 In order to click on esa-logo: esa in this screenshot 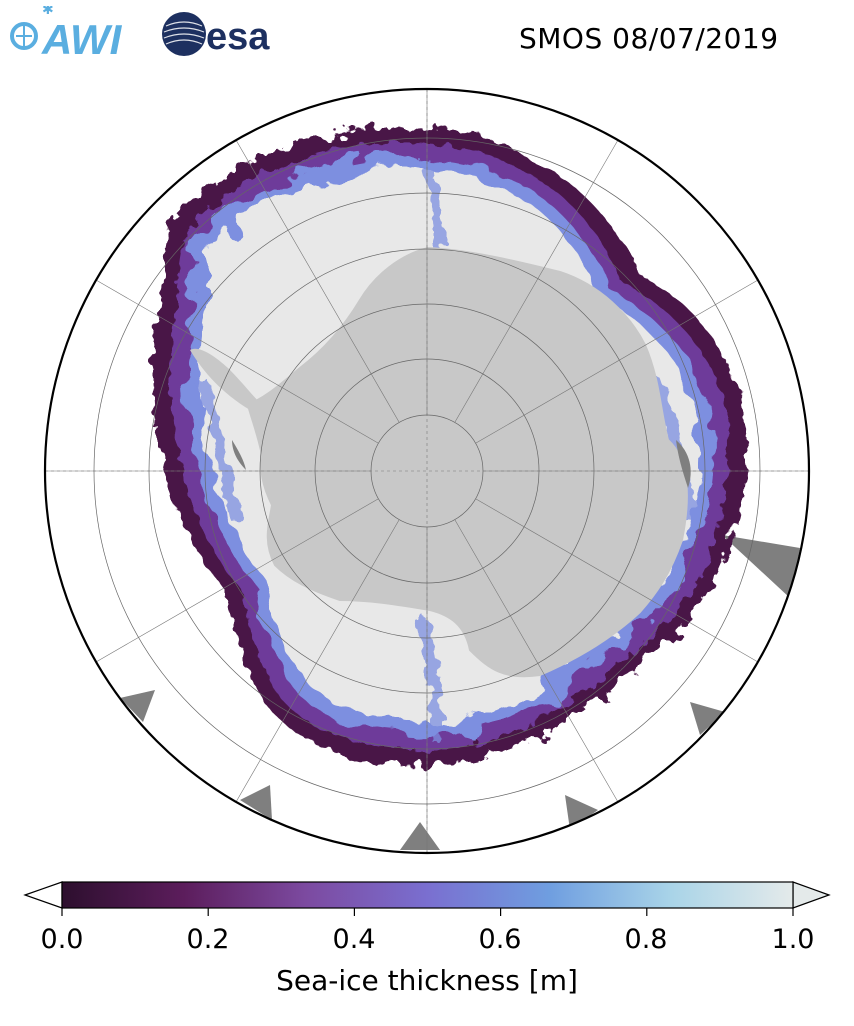, I will do `click(216, 35)`.